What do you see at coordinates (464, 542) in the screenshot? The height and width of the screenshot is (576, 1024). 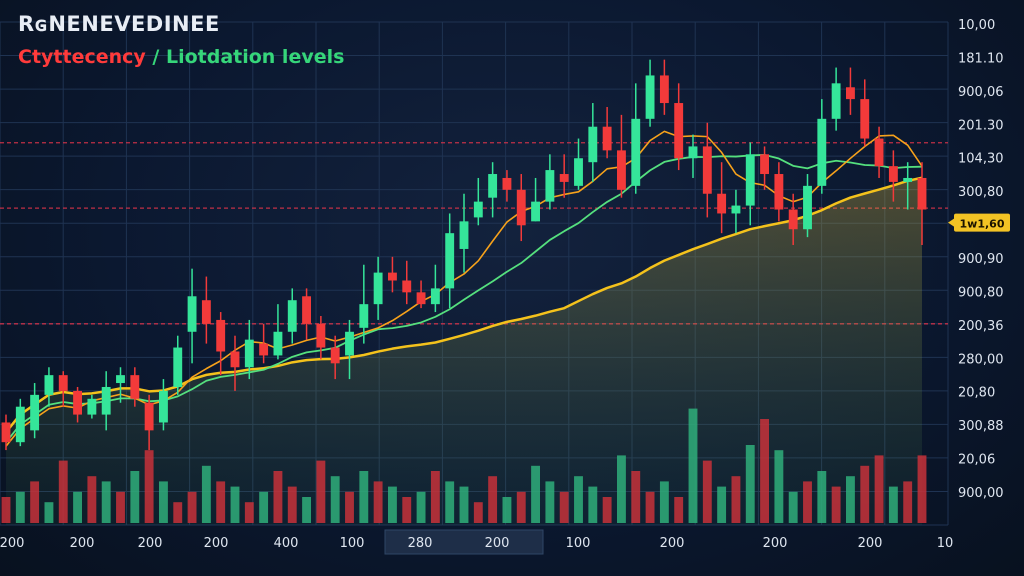 I see `x-axis-range-highlight` at bounding box center [464, 542].